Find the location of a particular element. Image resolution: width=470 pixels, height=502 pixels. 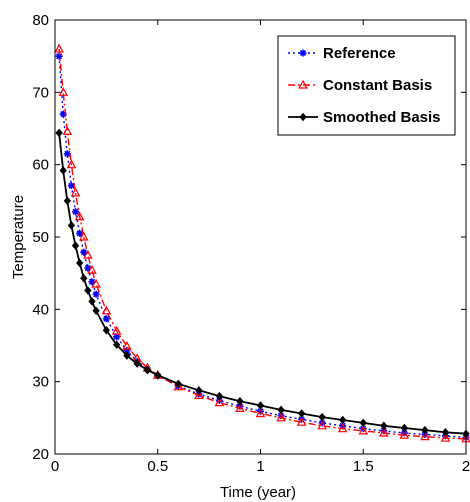

legend-label: Reference is located at coordinates (359, 53).